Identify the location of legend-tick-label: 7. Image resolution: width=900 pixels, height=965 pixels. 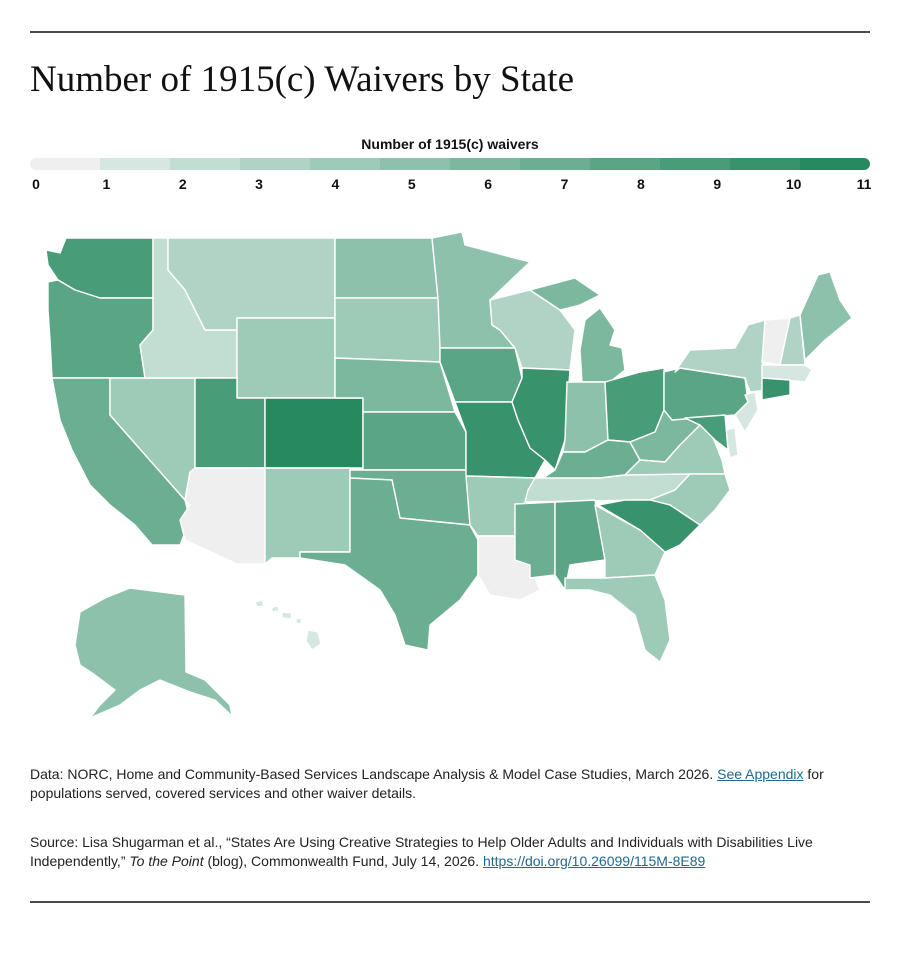
(564, 184).